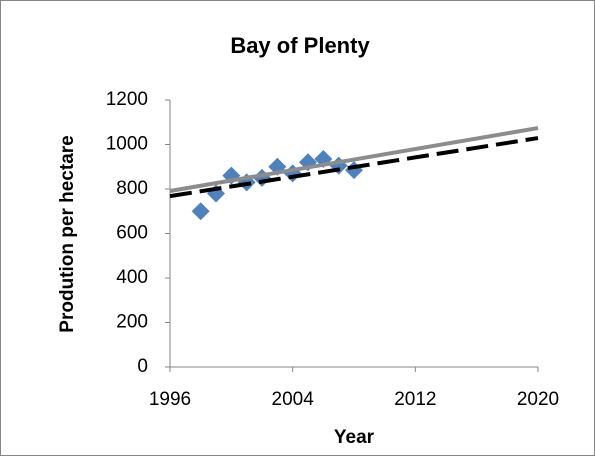 Image resolution: width=595 pixels, height=461 pixels. What do you see at coordinates (132, 322) in the screenshot?
I see `y-tick-label: 200` at bounding box center [132, 322].